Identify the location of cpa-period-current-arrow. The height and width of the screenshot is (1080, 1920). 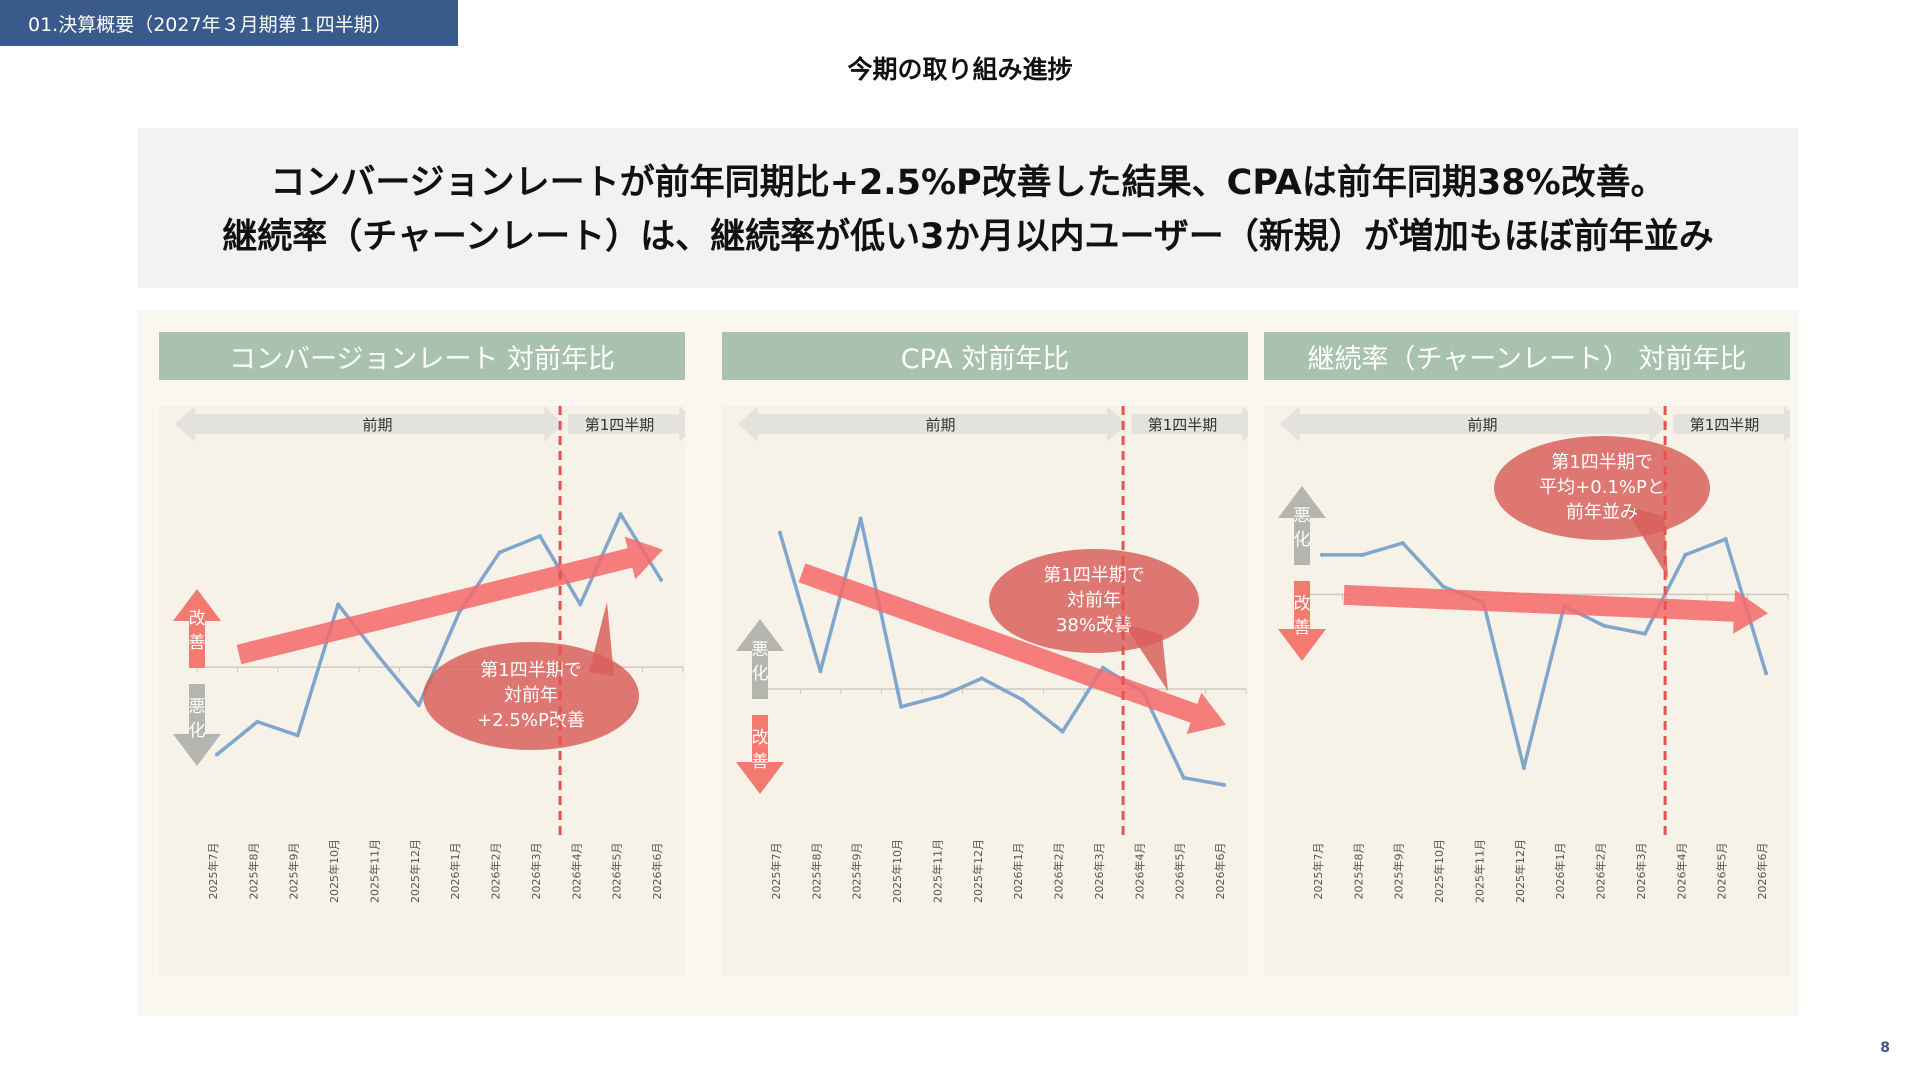
(1189, 424).